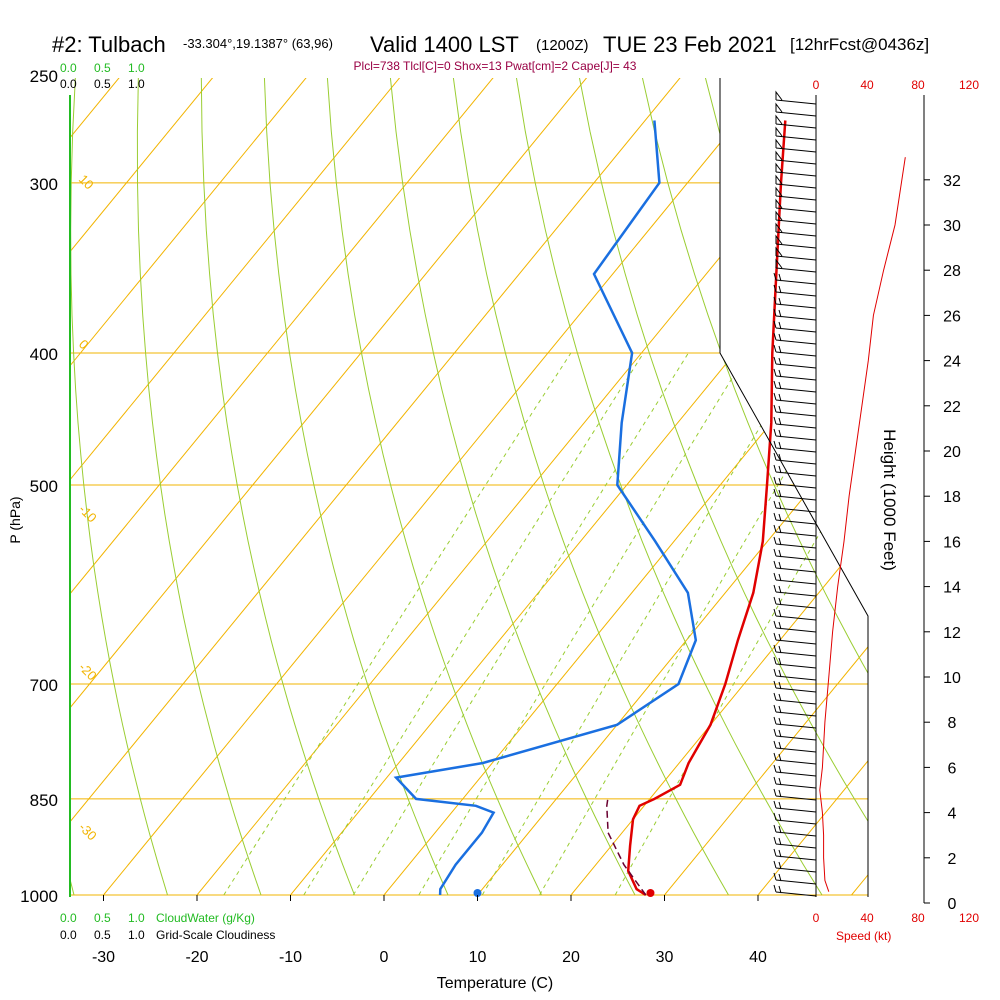 Image resolution: width=1000 pixels, height=1000 pixels. Describe the element at coordinates (952, 316) in the screenshot. I see `height-tick-label: 26` at that location.